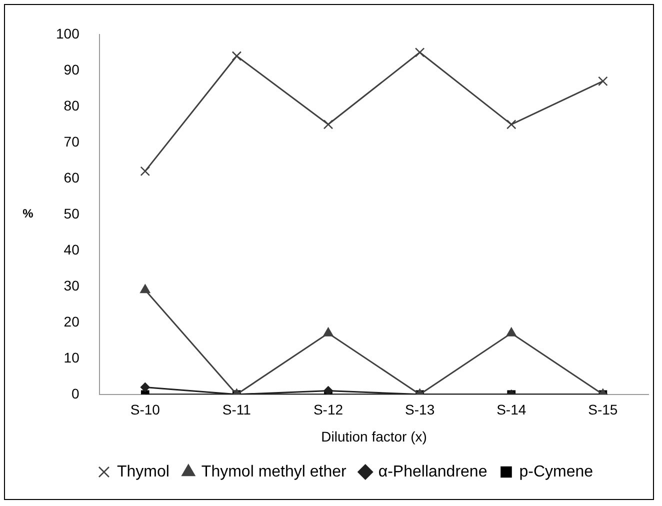  I want to click on y-tick-label: 80, so click(72, 105).